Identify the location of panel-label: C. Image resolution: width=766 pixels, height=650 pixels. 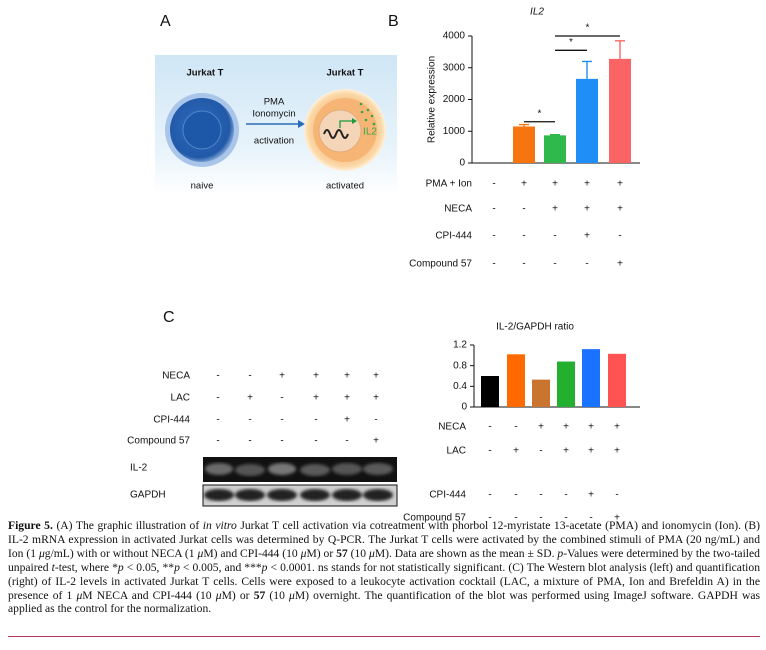
(169, 317).